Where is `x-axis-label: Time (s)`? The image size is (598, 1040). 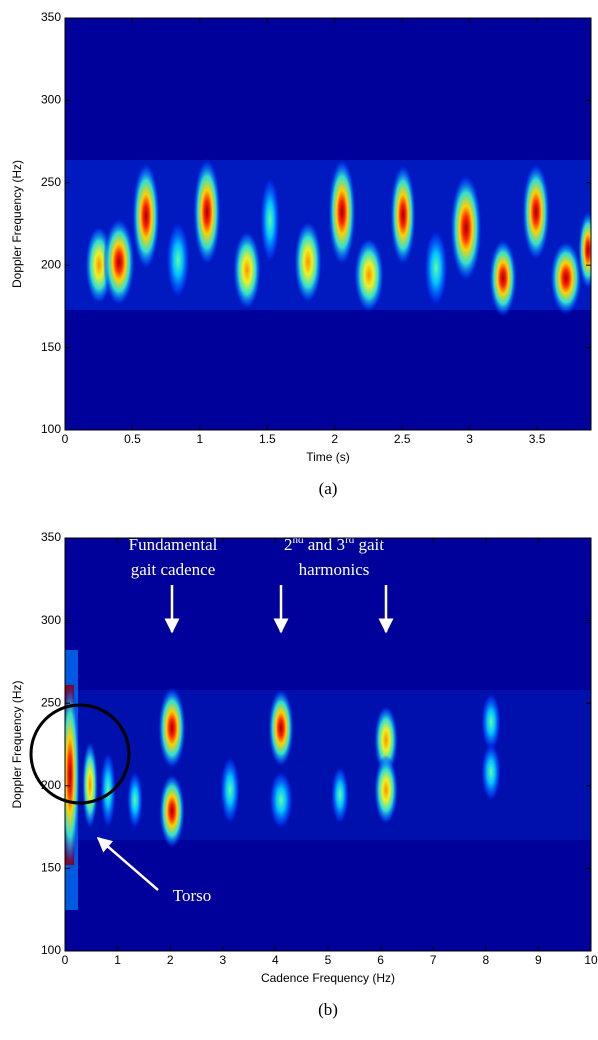 x-axis-label: Time (s) is located at coordinates (328, 457).